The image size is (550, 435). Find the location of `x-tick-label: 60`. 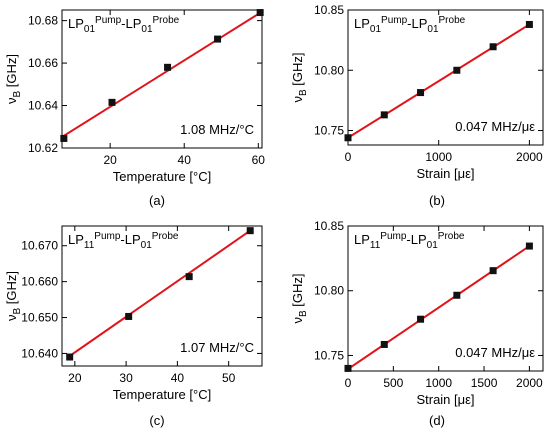

x-tick-label: 60 is located at coordinates (259, 160).